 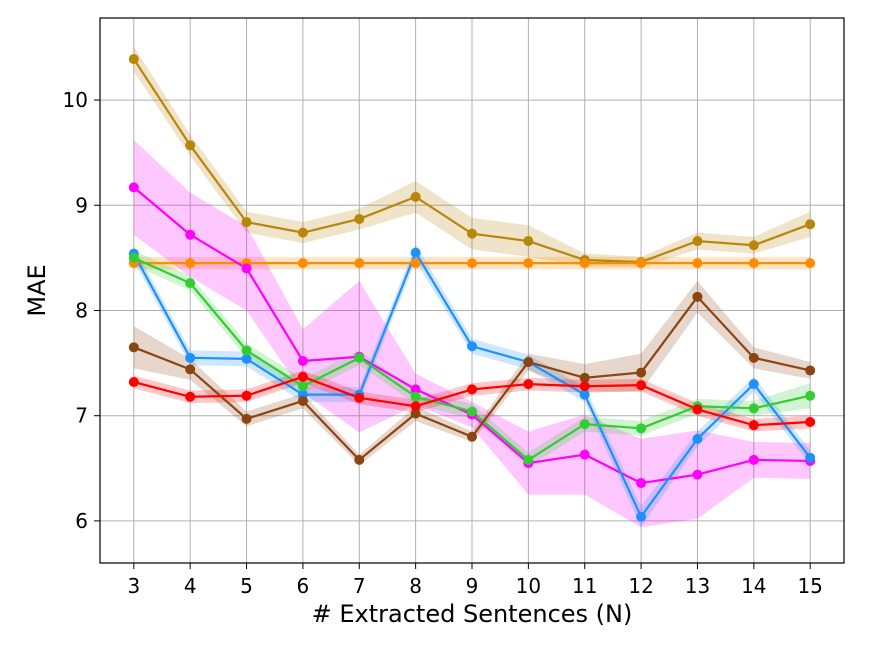 I want to click on x-tick-label: 15, so click(x=809, y=586).